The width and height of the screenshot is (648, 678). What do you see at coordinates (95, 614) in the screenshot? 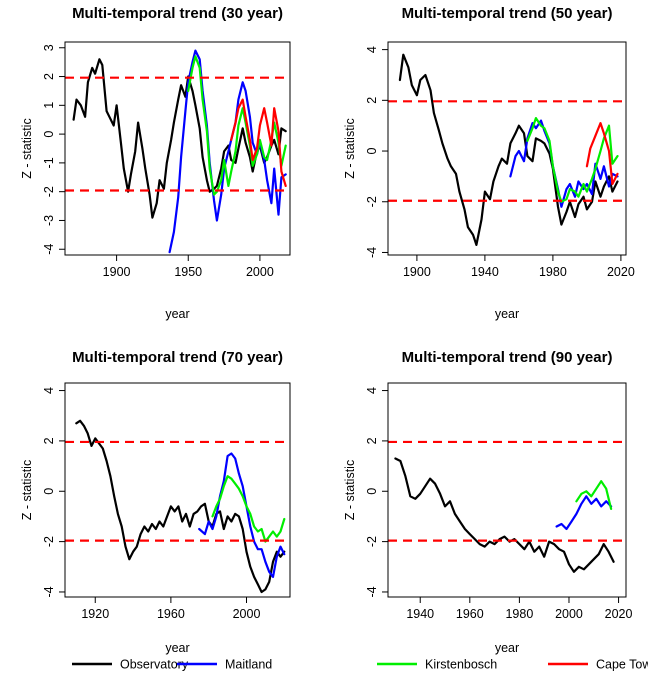
I see `x-tick-label: 1920` at bounding box center [95, 614].